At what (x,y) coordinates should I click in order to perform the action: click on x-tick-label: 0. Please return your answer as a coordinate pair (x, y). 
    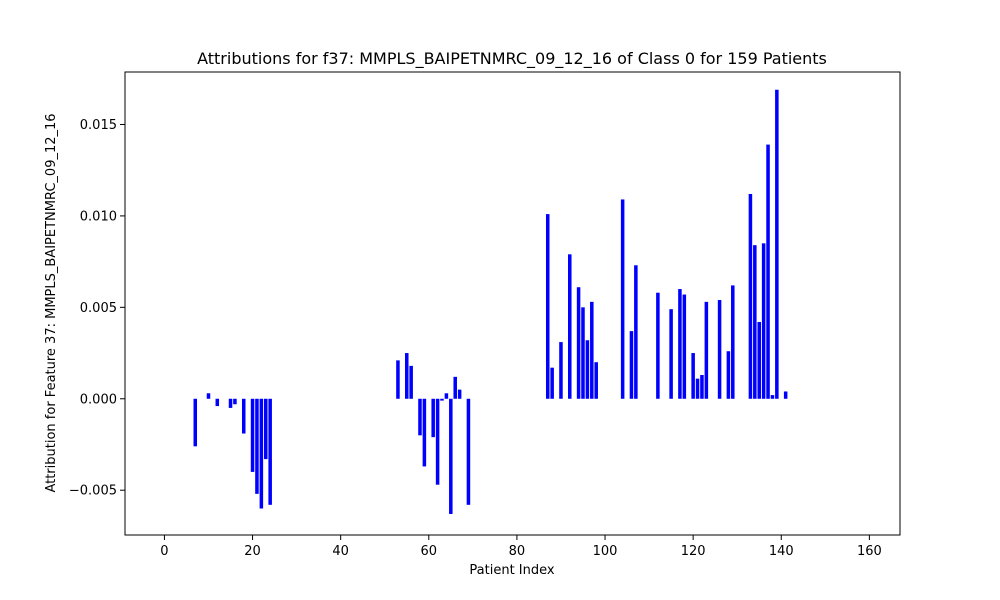
    Looking at the image, I should click on (164, 551).